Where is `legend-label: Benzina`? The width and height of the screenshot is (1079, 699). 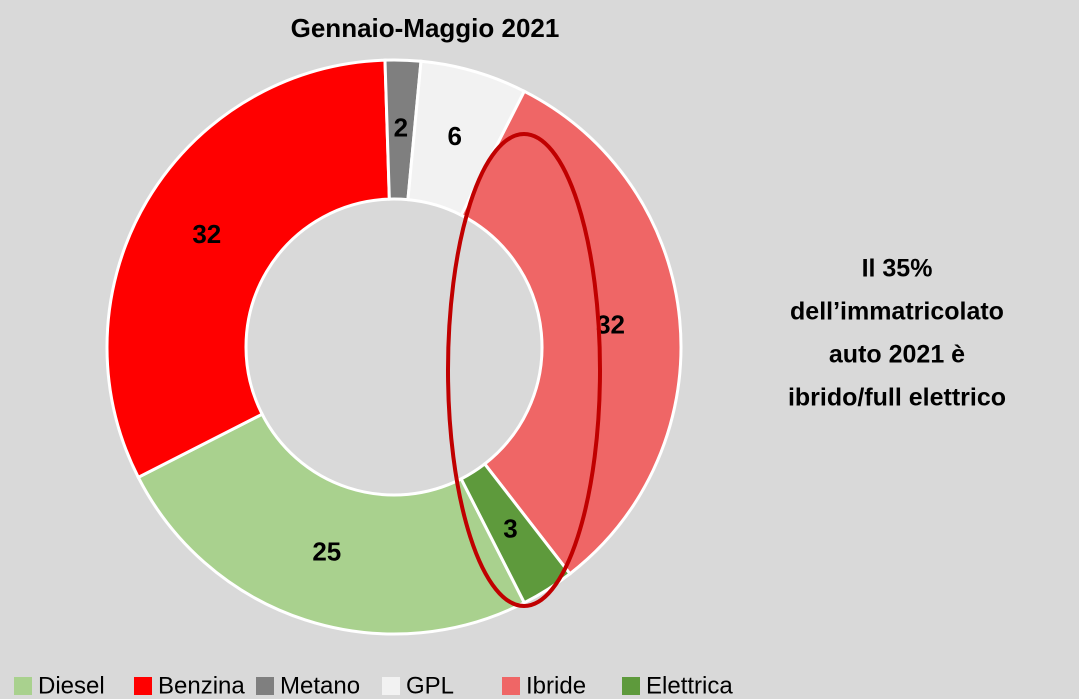
legend-label: Benzina is located at coordinates (201, 685).